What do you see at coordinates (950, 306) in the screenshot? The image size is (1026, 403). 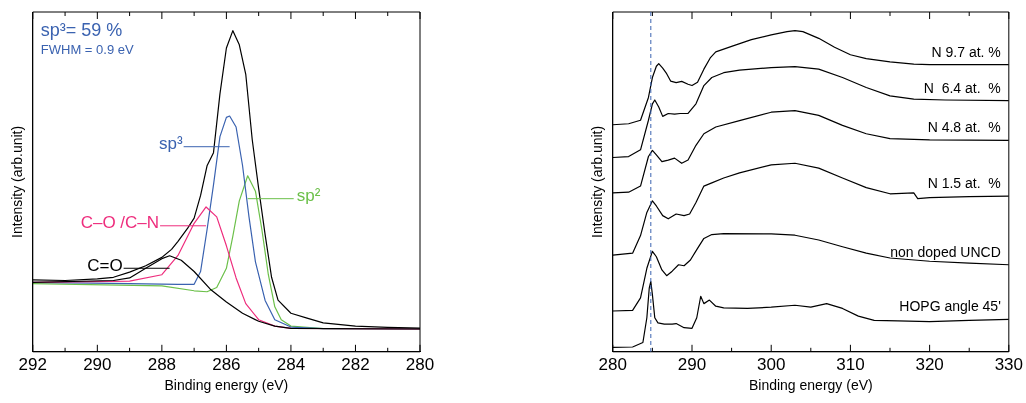 I see `series-label: HOPG angle 45'` at bounding box center [950, 306].